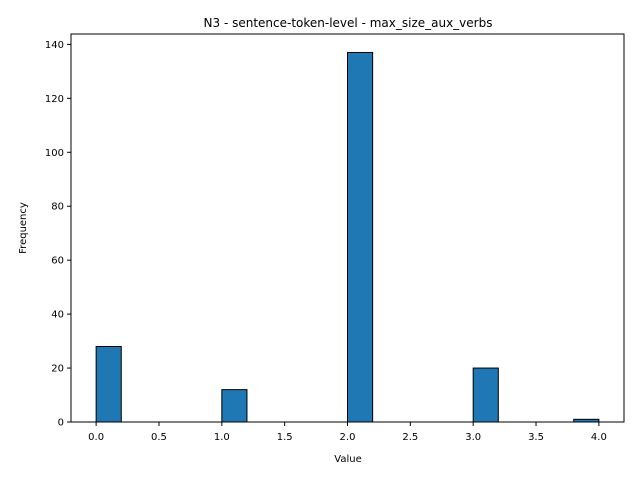 The height and width of the screenshot is (480, 640). I want to click on x-tick-label: 3.0, so click(473, 437).